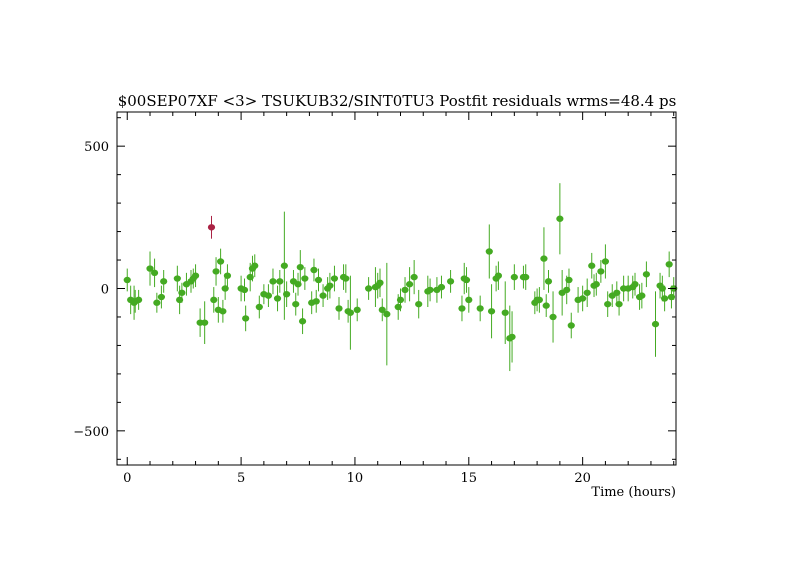  Describe the element at coordinates (582, 478) in the screenshot. I see `x-tick-label: 20` at that location.